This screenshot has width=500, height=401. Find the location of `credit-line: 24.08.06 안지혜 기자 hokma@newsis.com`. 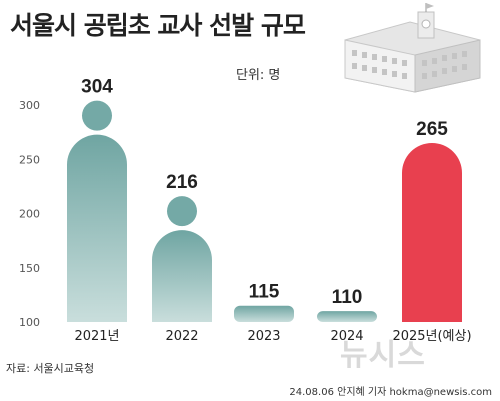

credit-line: 24.08.06 안지혜 기자 hokma@newsis.com is located at coordinates (390, 392).